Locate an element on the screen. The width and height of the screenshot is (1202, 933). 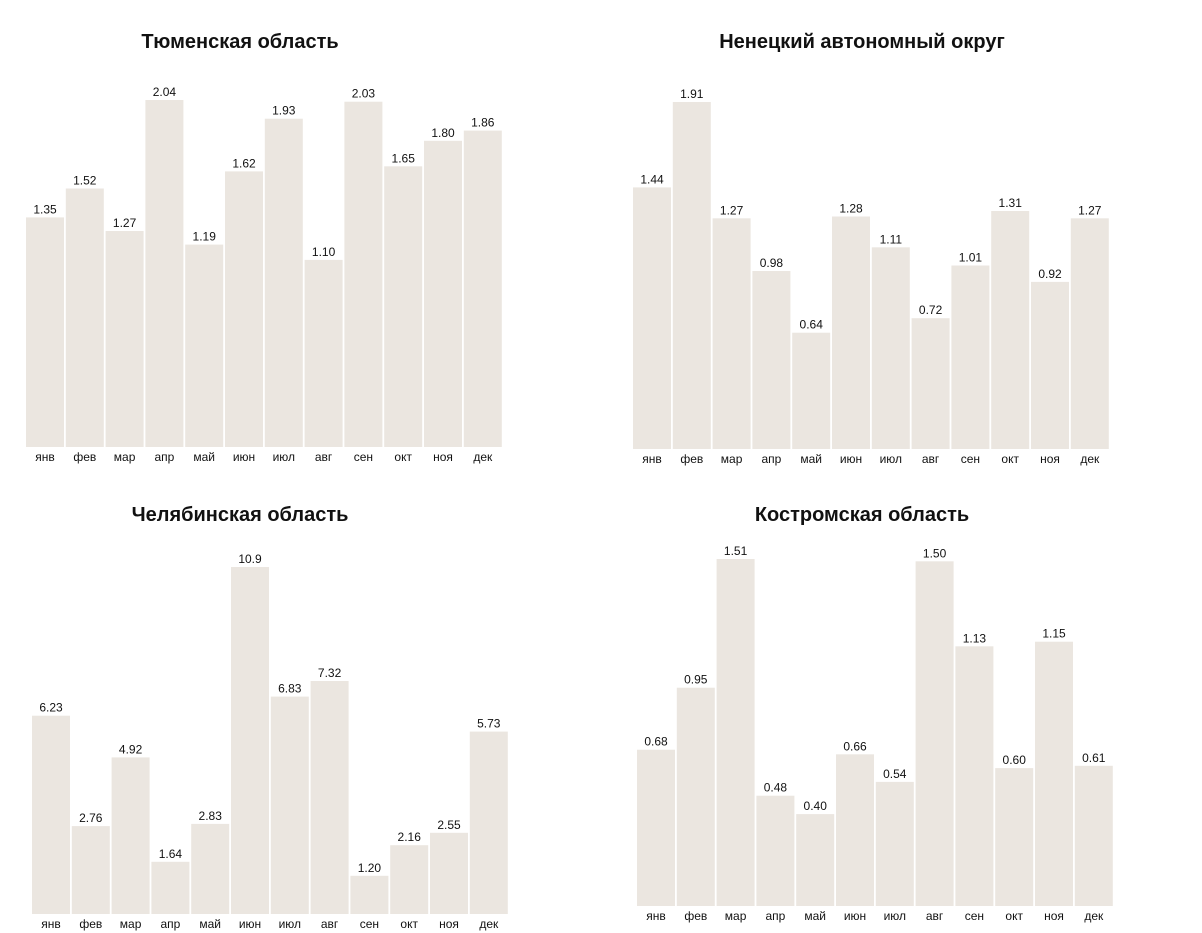
value-label: 0.48 is located at coordinates (776, 788).